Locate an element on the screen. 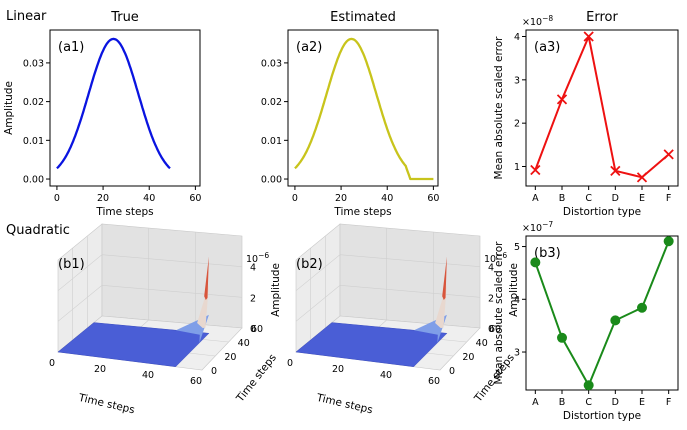 This screenshot has width=687, height=430. series-line-true is located at coordinates (113, 103).